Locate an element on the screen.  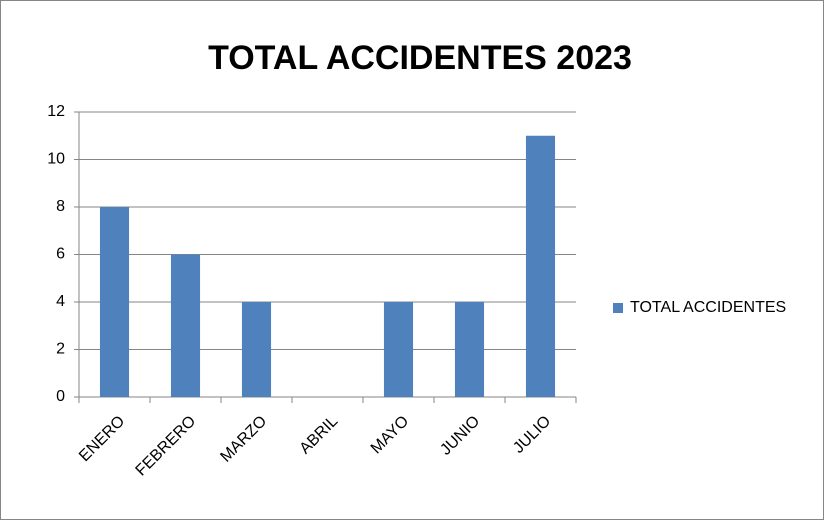
y-tick-label: 12 is located at coordinates (56, 111).